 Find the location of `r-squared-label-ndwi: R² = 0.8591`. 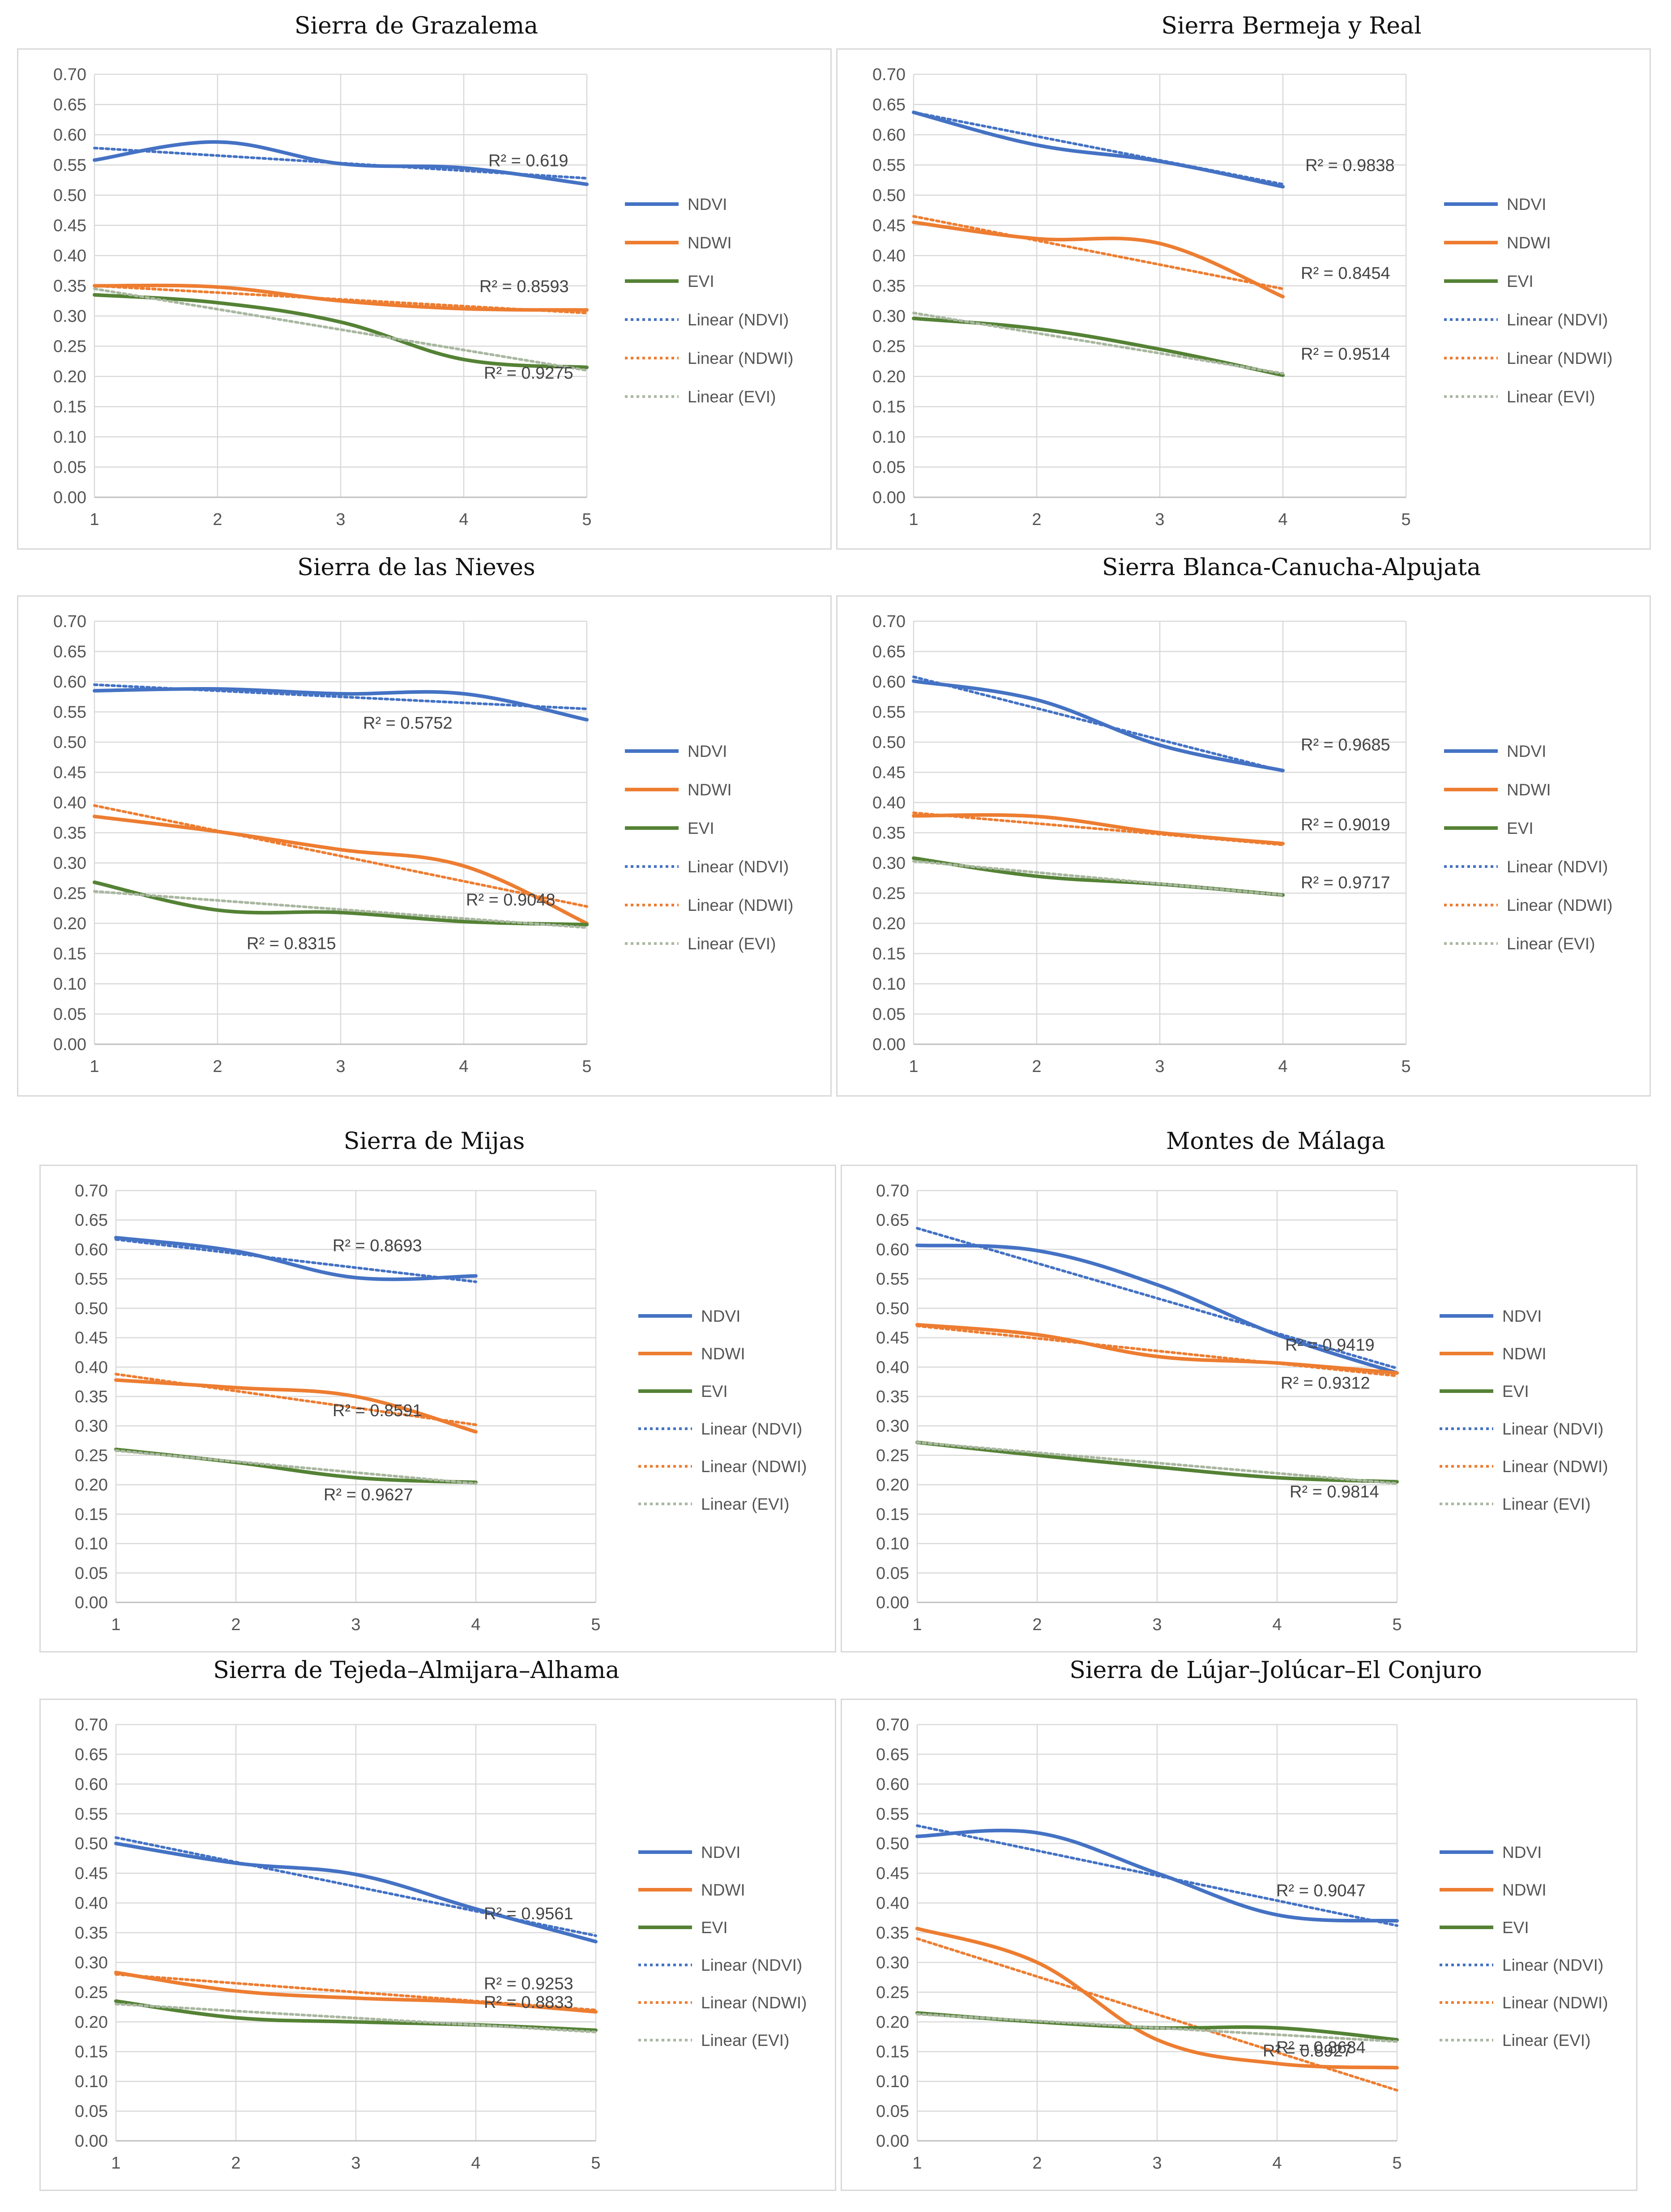

r-squared-label-ndwi: R² = 0.8591 is located at coordinates (377, 1410).